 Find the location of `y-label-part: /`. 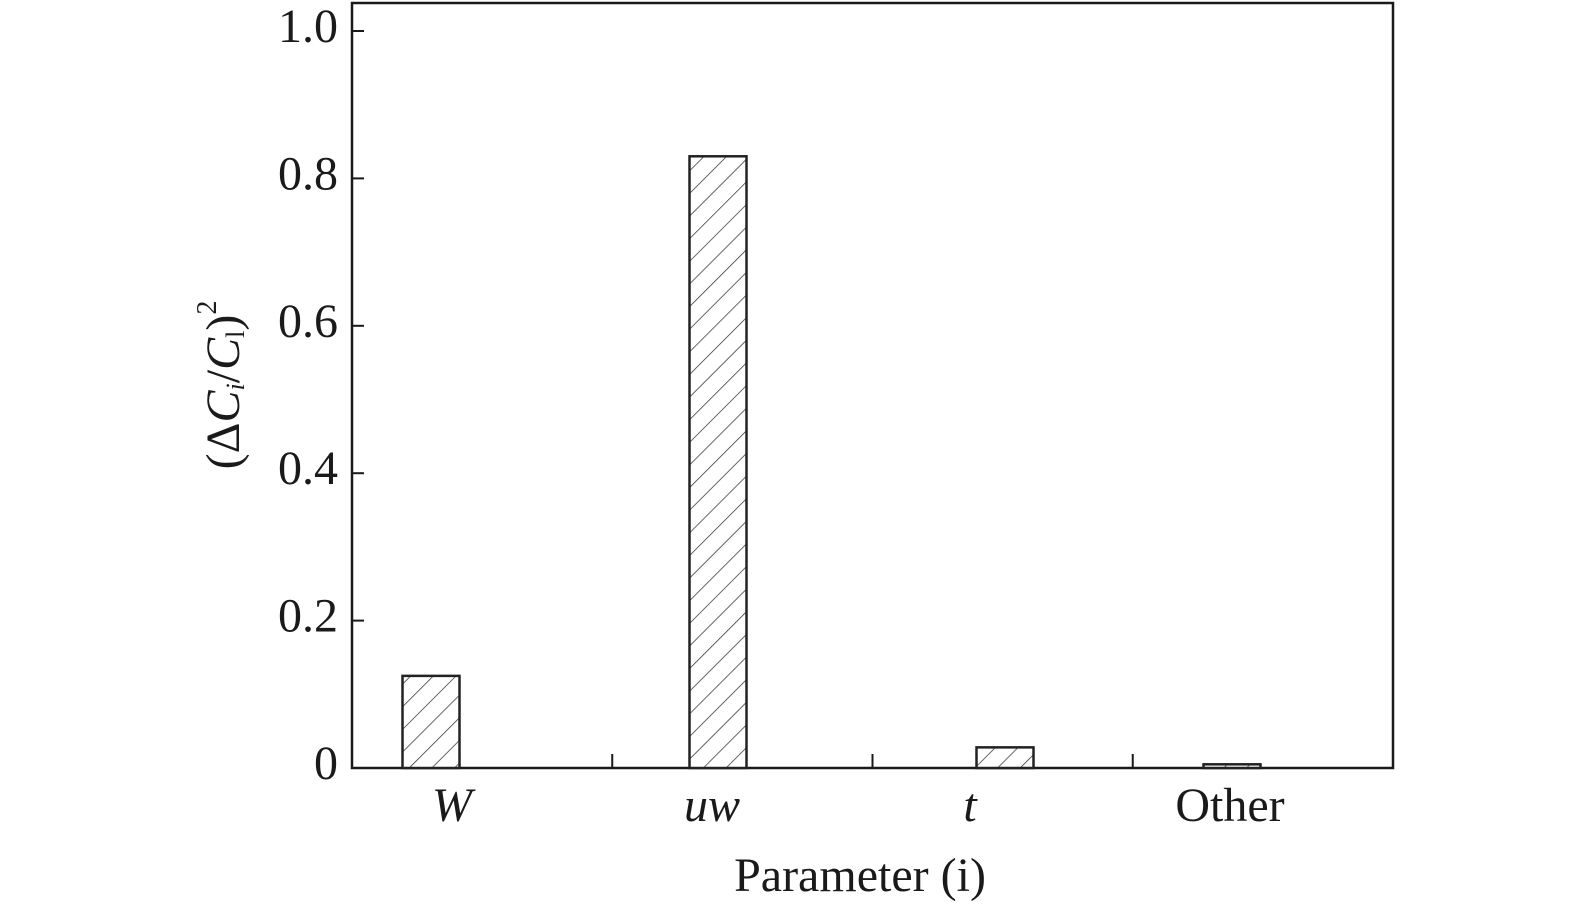

y-label-part: / is located at coordinates (223, 376).